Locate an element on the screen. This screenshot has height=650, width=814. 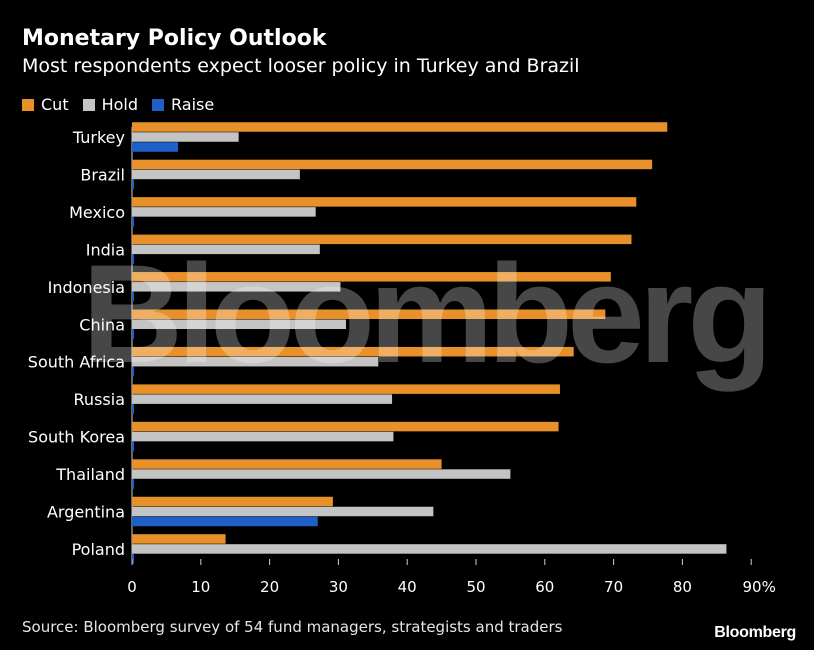
bloomberg-logo: Bloomberg is located at coordinates (755, 632).